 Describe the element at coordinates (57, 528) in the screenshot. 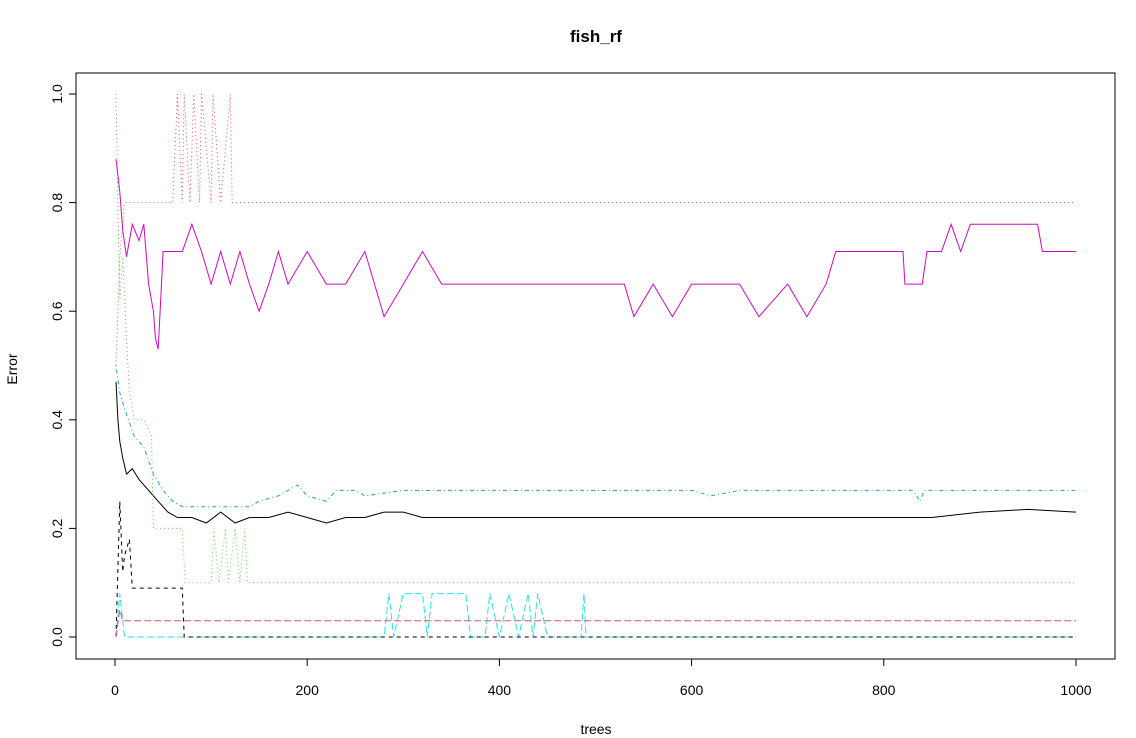

I see `y-tick-label: 0.2` at that location.